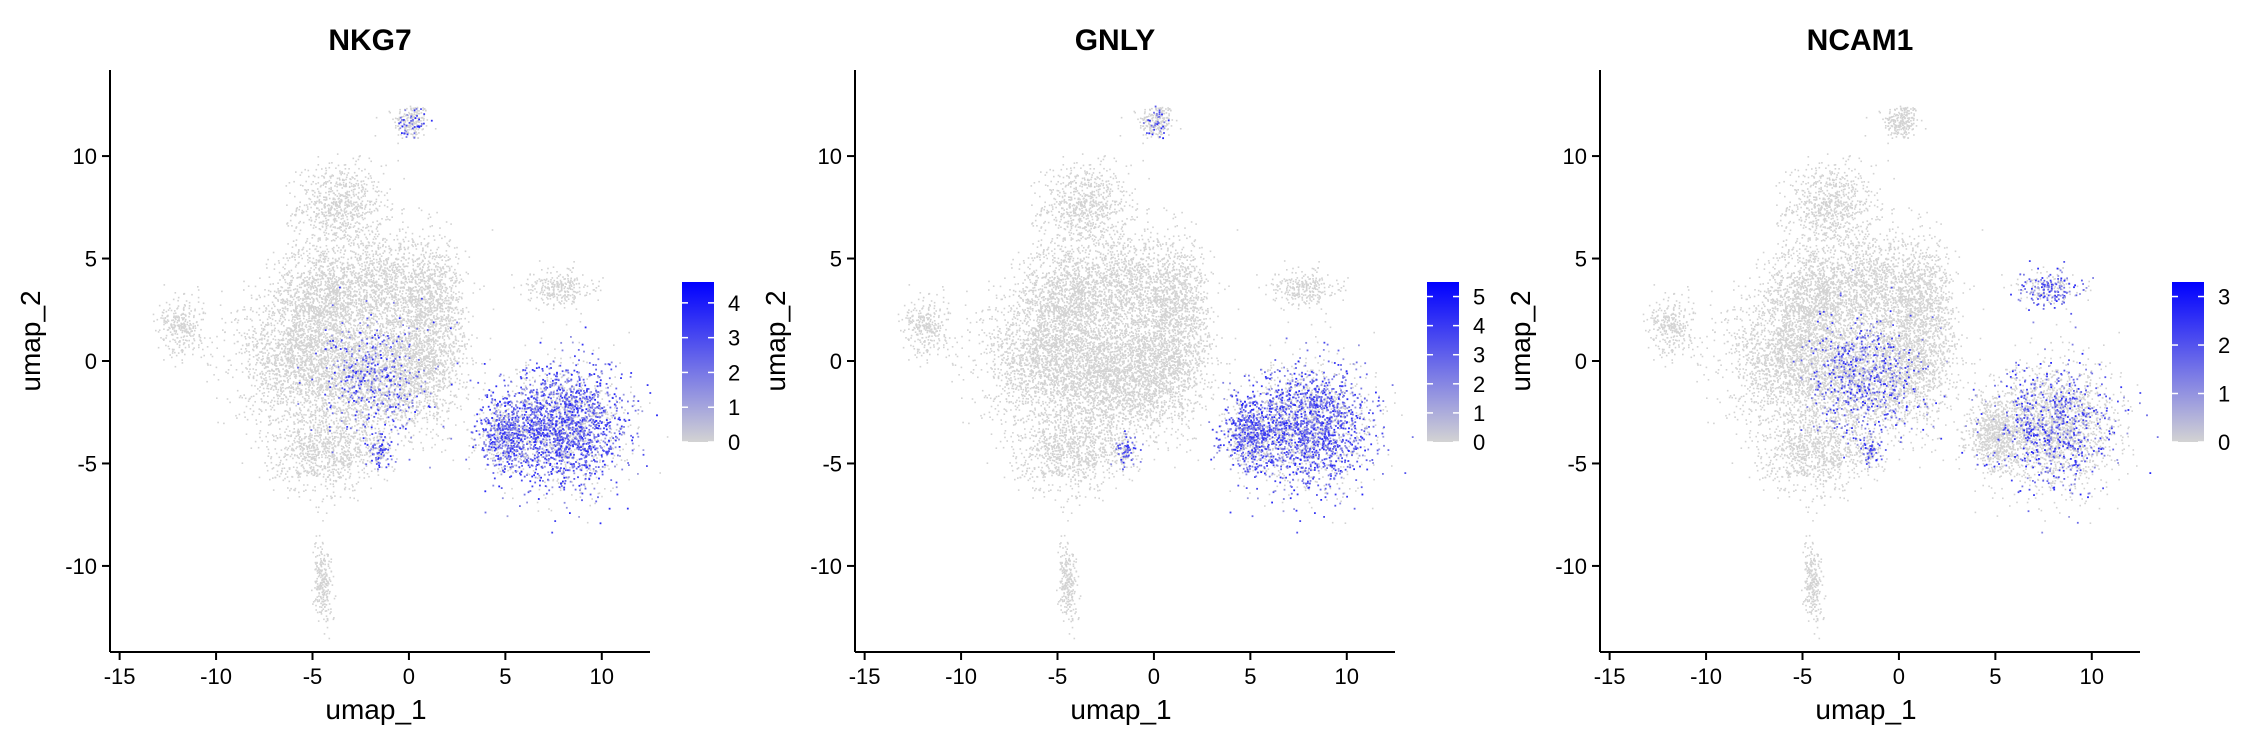  I want to click on panel-title: GNLY, so click(1115, 40).